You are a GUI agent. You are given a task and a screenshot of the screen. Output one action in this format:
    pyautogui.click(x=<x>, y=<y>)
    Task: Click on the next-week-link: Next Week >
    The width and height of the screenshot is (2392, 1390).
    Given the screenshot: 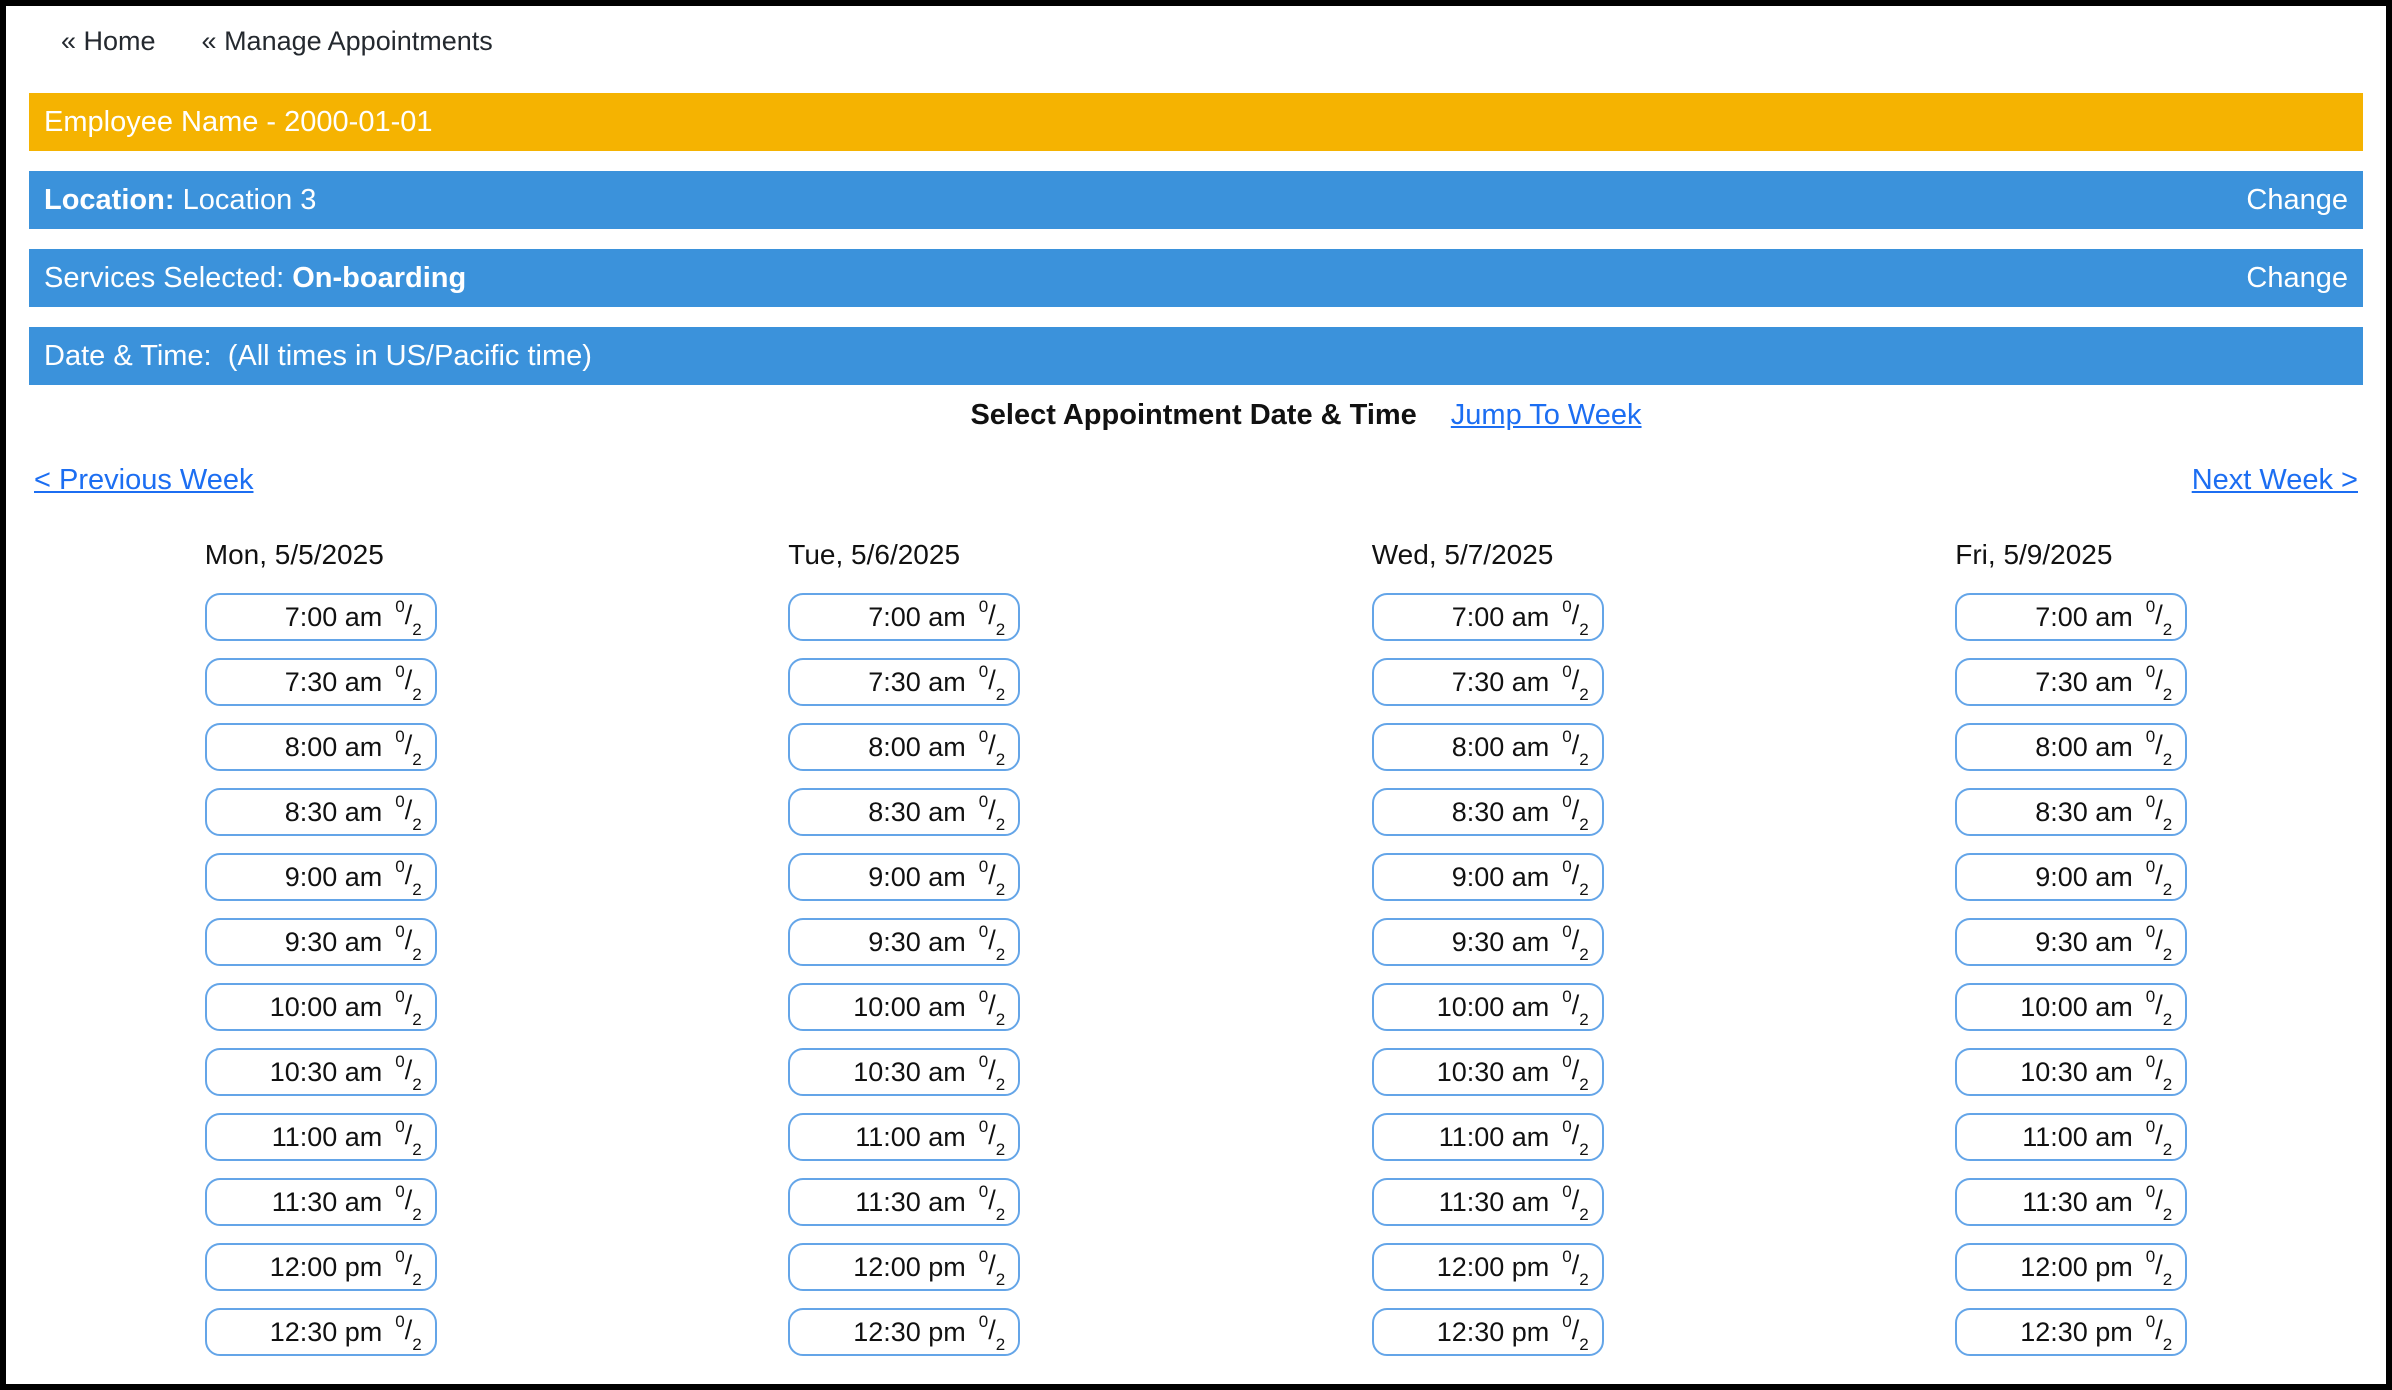 What is the action you would take?
    pyautogui.click(x=2274, y=480)
    